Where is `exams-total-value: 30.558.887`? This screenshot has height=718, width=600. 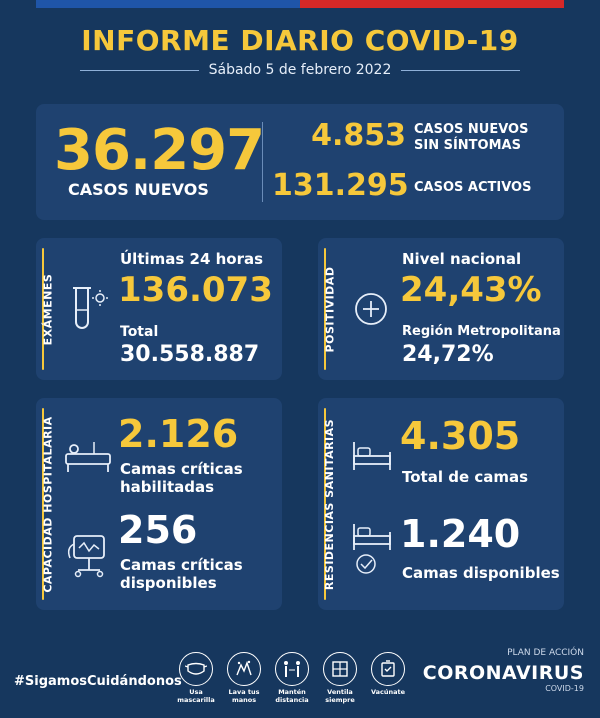 exams-total-value: 30.558.887 is located at coordinates (190, 354).